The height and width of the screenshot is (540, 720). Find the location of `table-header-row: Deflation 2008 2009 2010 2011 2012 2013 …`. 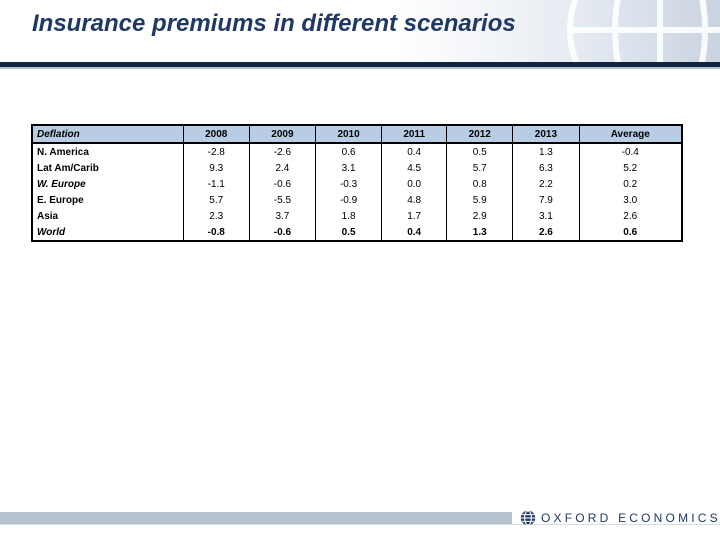

table-header-row: Deflation 2008 2009 2010 2011 2012 2013 … is located at coordinates (357, 134).